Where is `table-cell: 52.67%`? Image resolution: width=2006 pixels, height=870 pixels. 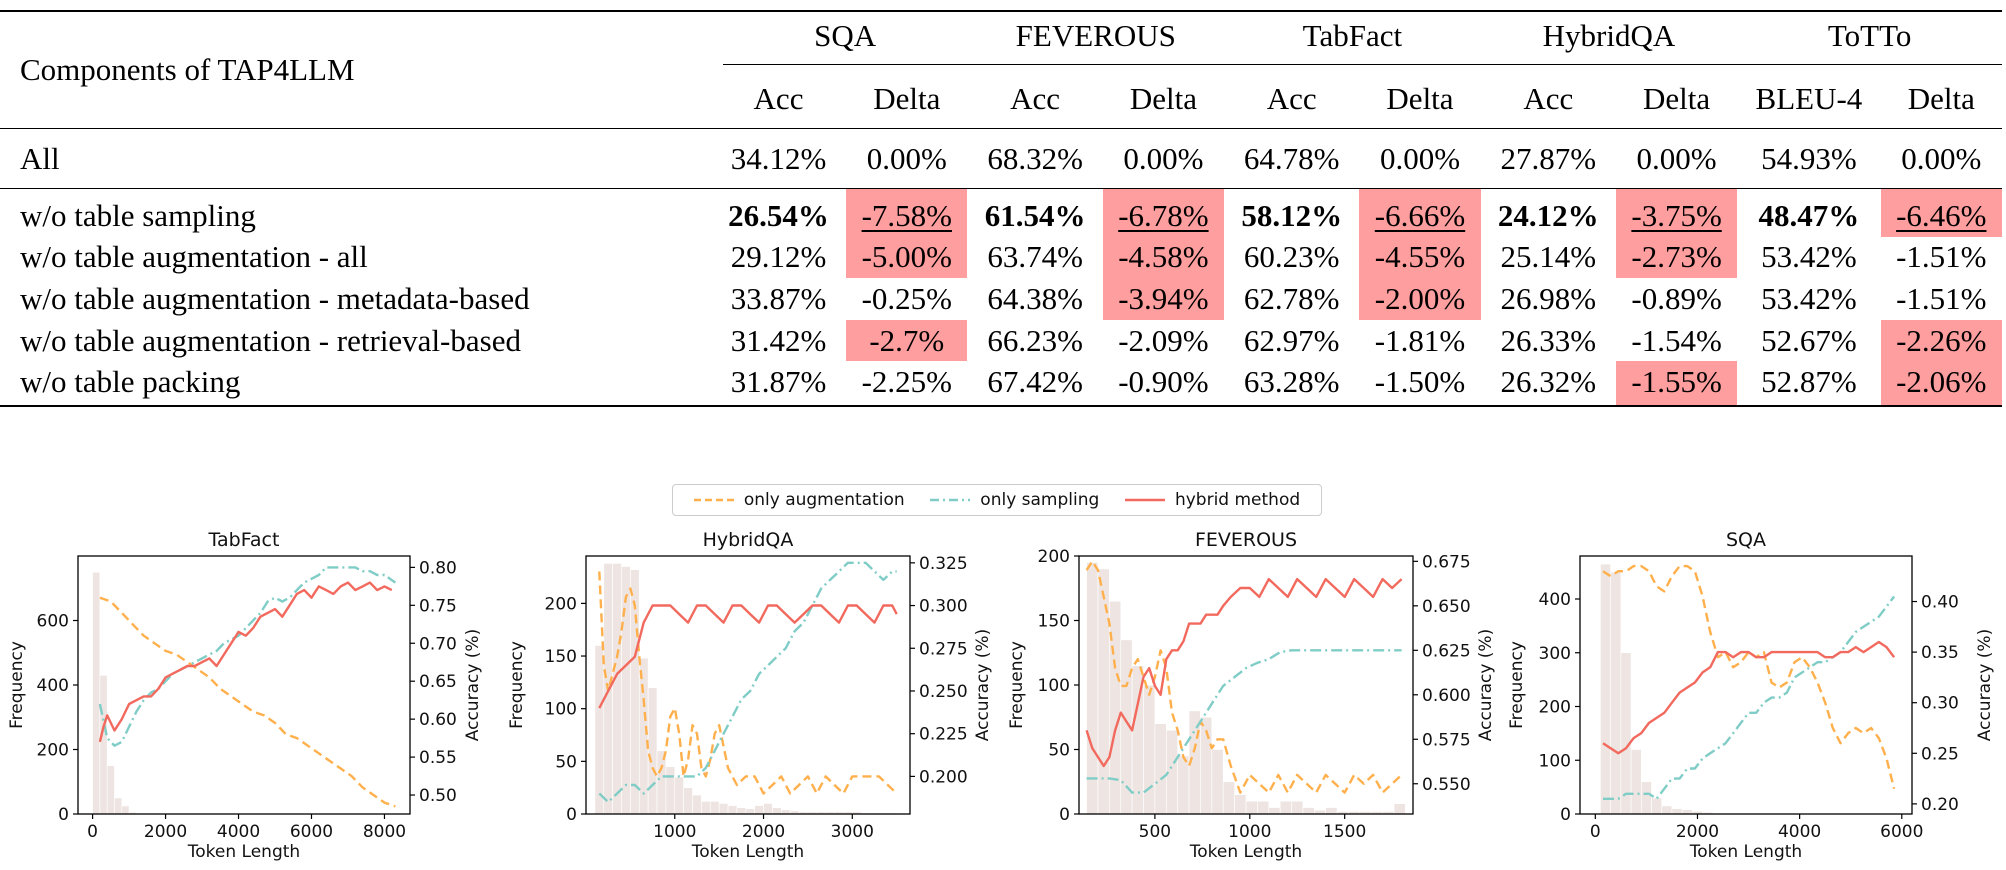 table-cell: 52.67% is located at coordinates (1808, 341).